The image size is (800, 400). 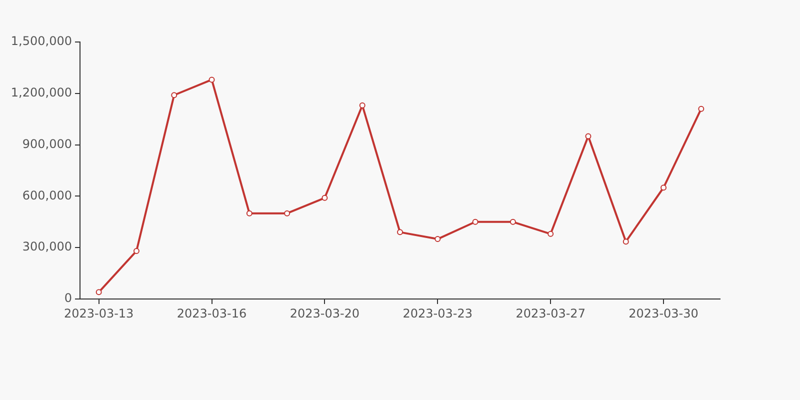 I want to click on y-tick-label: 600,000, so click(x=47, y=195).